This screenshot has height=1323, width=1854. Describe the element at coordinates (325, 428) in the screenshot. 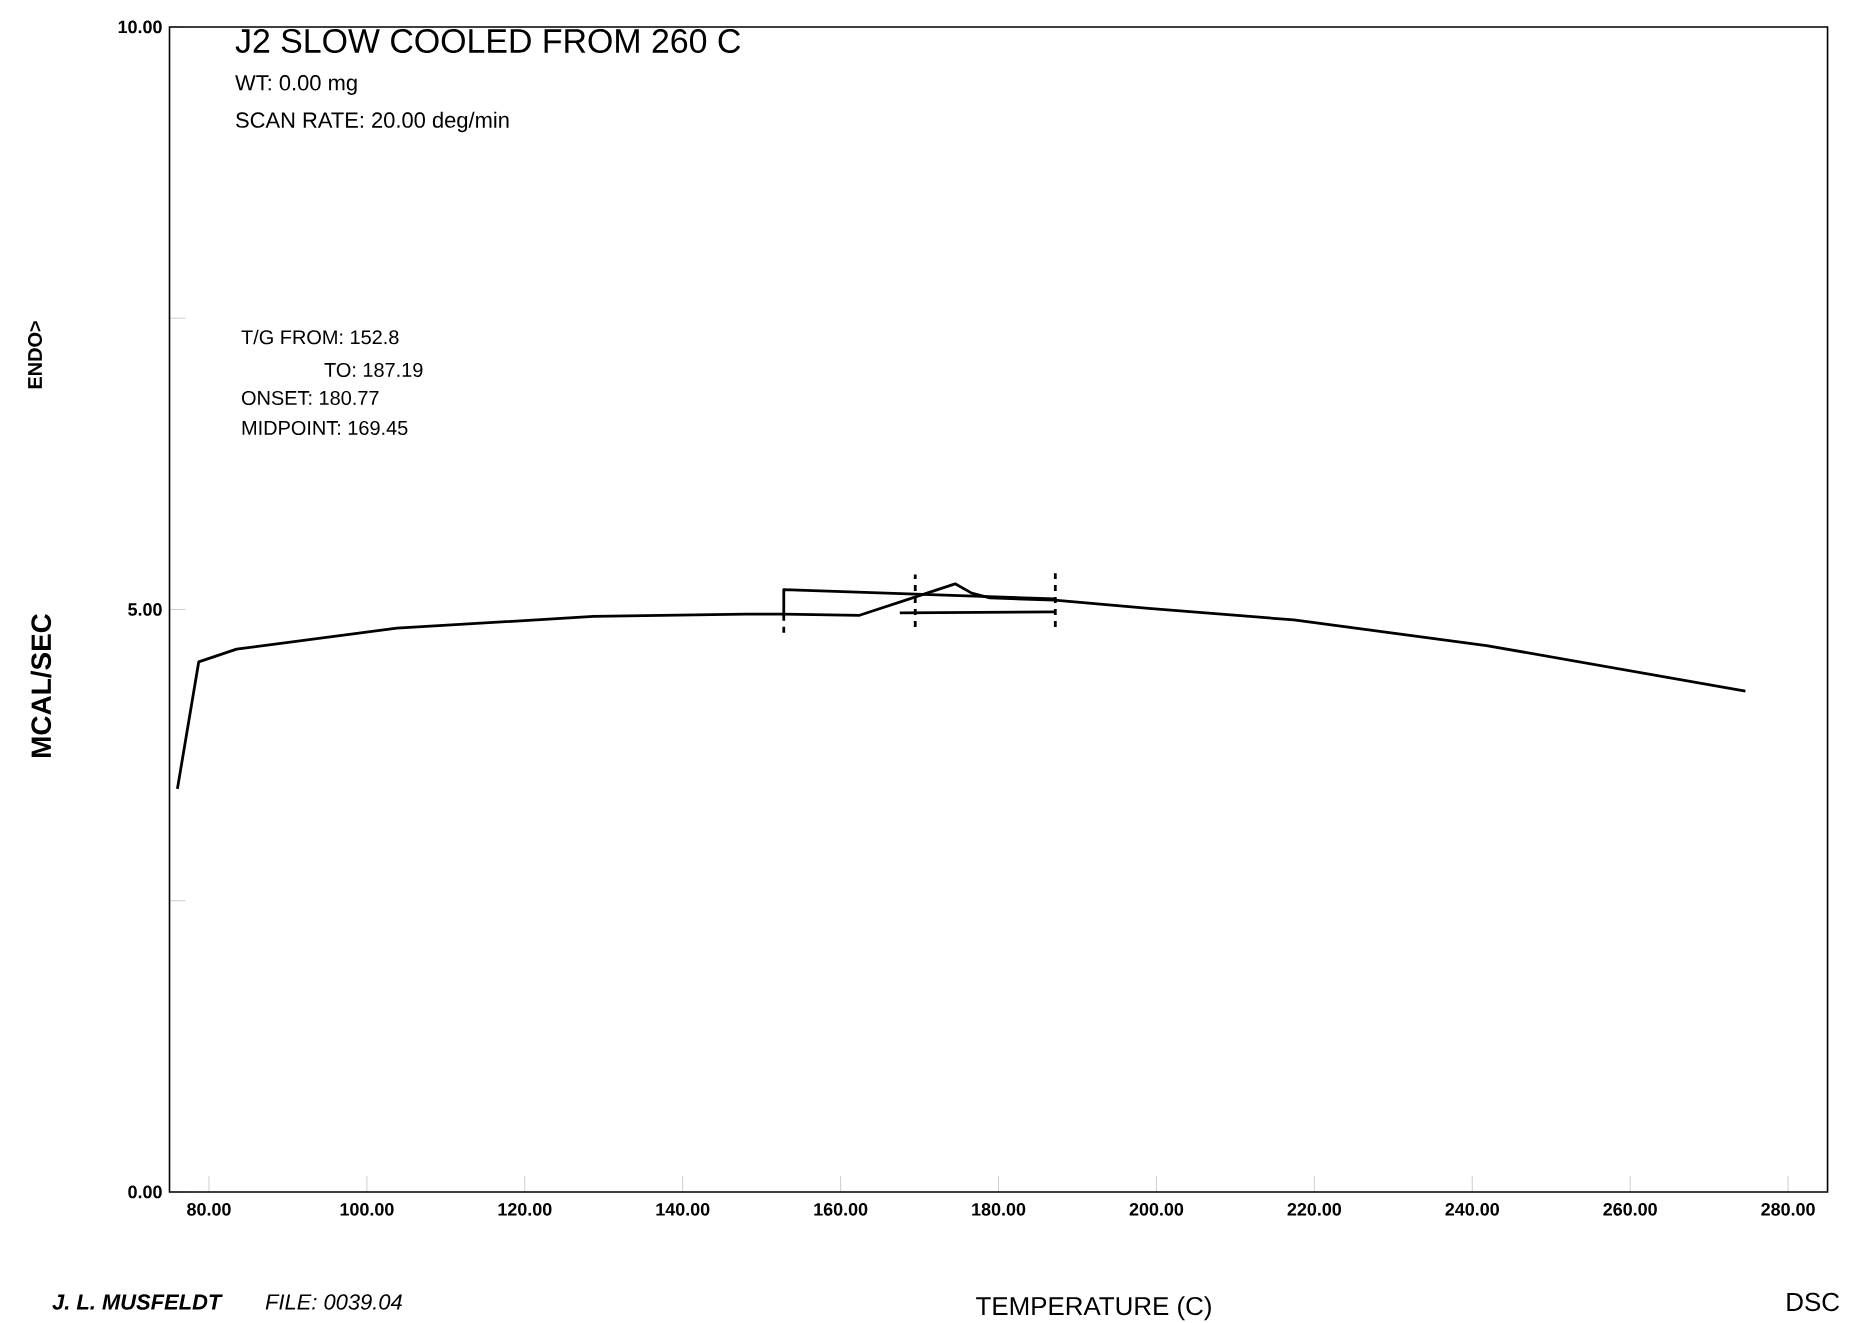

I see `annotation: MIDPOINT: 169.45` at that location.